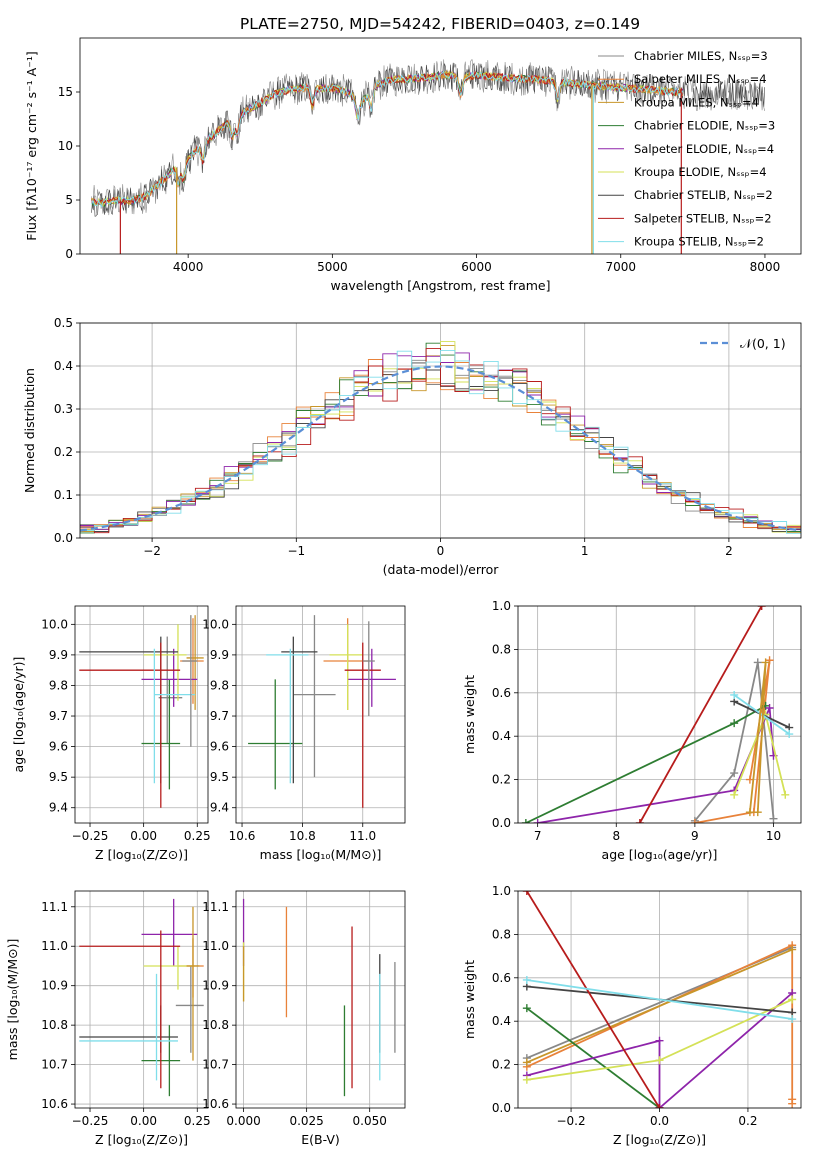  Describe the element at coordinates (428, 156) in the screenshot. I see `spectrum-plot-area` at that location.